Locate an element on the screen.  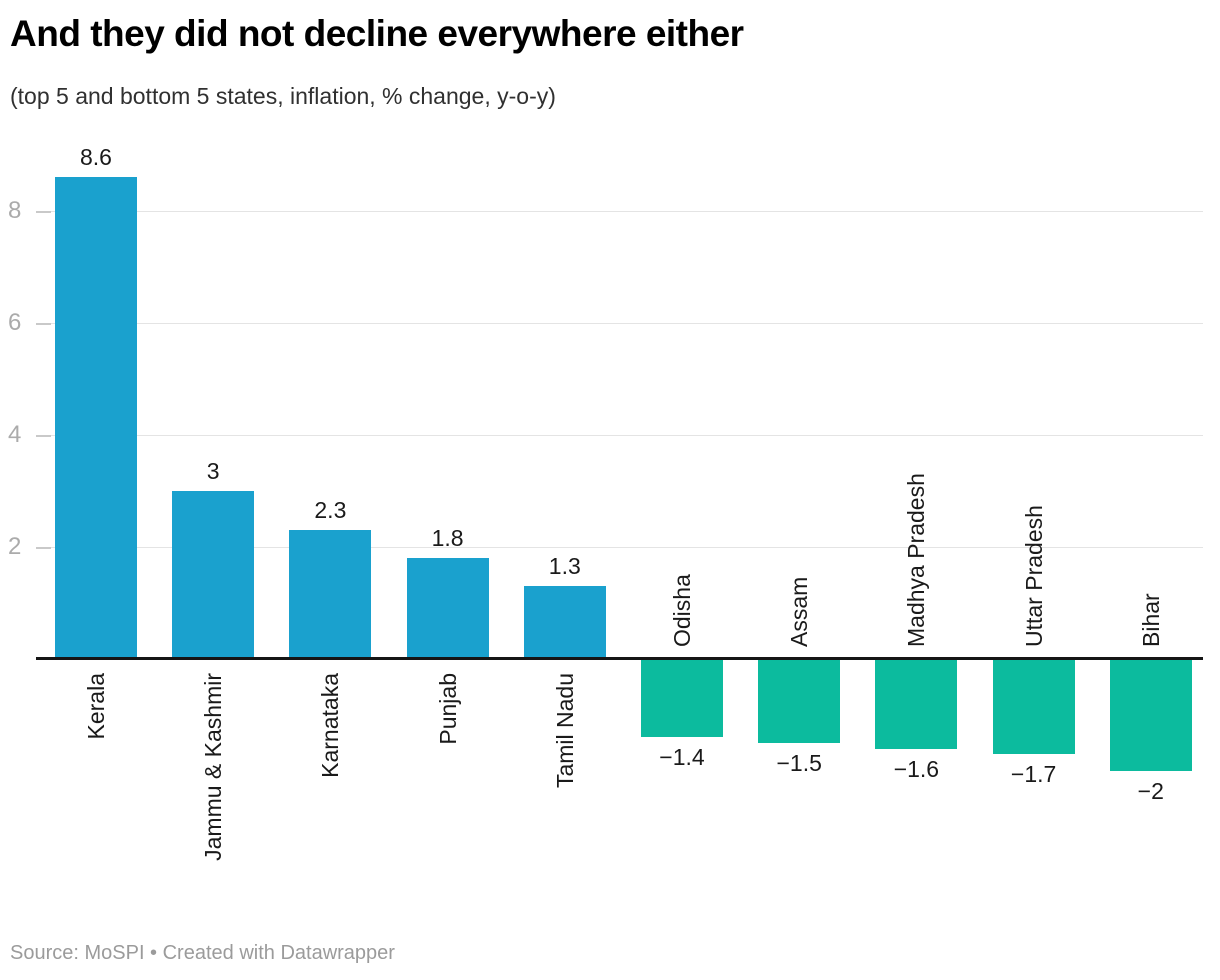
value-label: −1.6 is located at coordinates (916, 768).